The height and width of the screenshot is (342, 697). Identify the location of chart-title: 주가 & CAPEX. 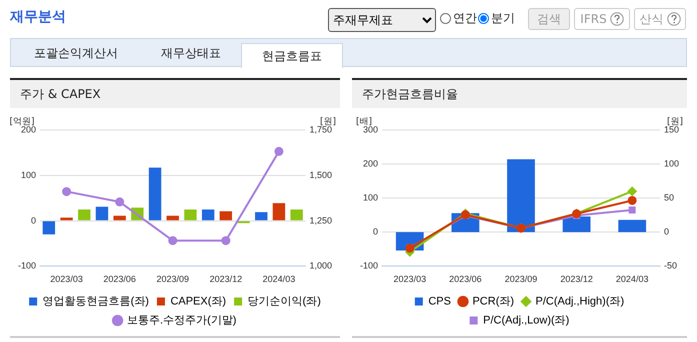
(175, 94).